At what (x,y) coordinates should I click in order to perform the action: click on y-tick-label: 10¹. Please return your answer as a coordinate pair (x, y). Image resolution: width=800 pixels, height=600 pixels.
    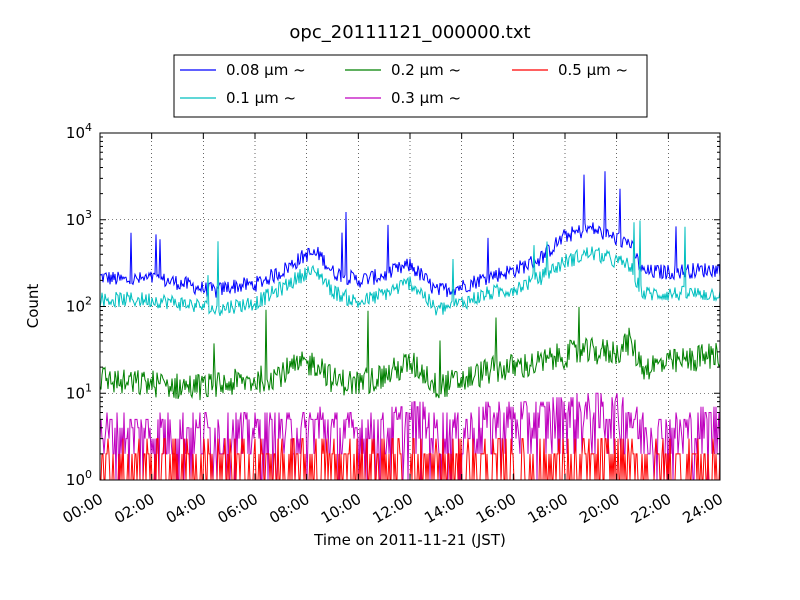
    Looking at the image, I should click on (79, 391).